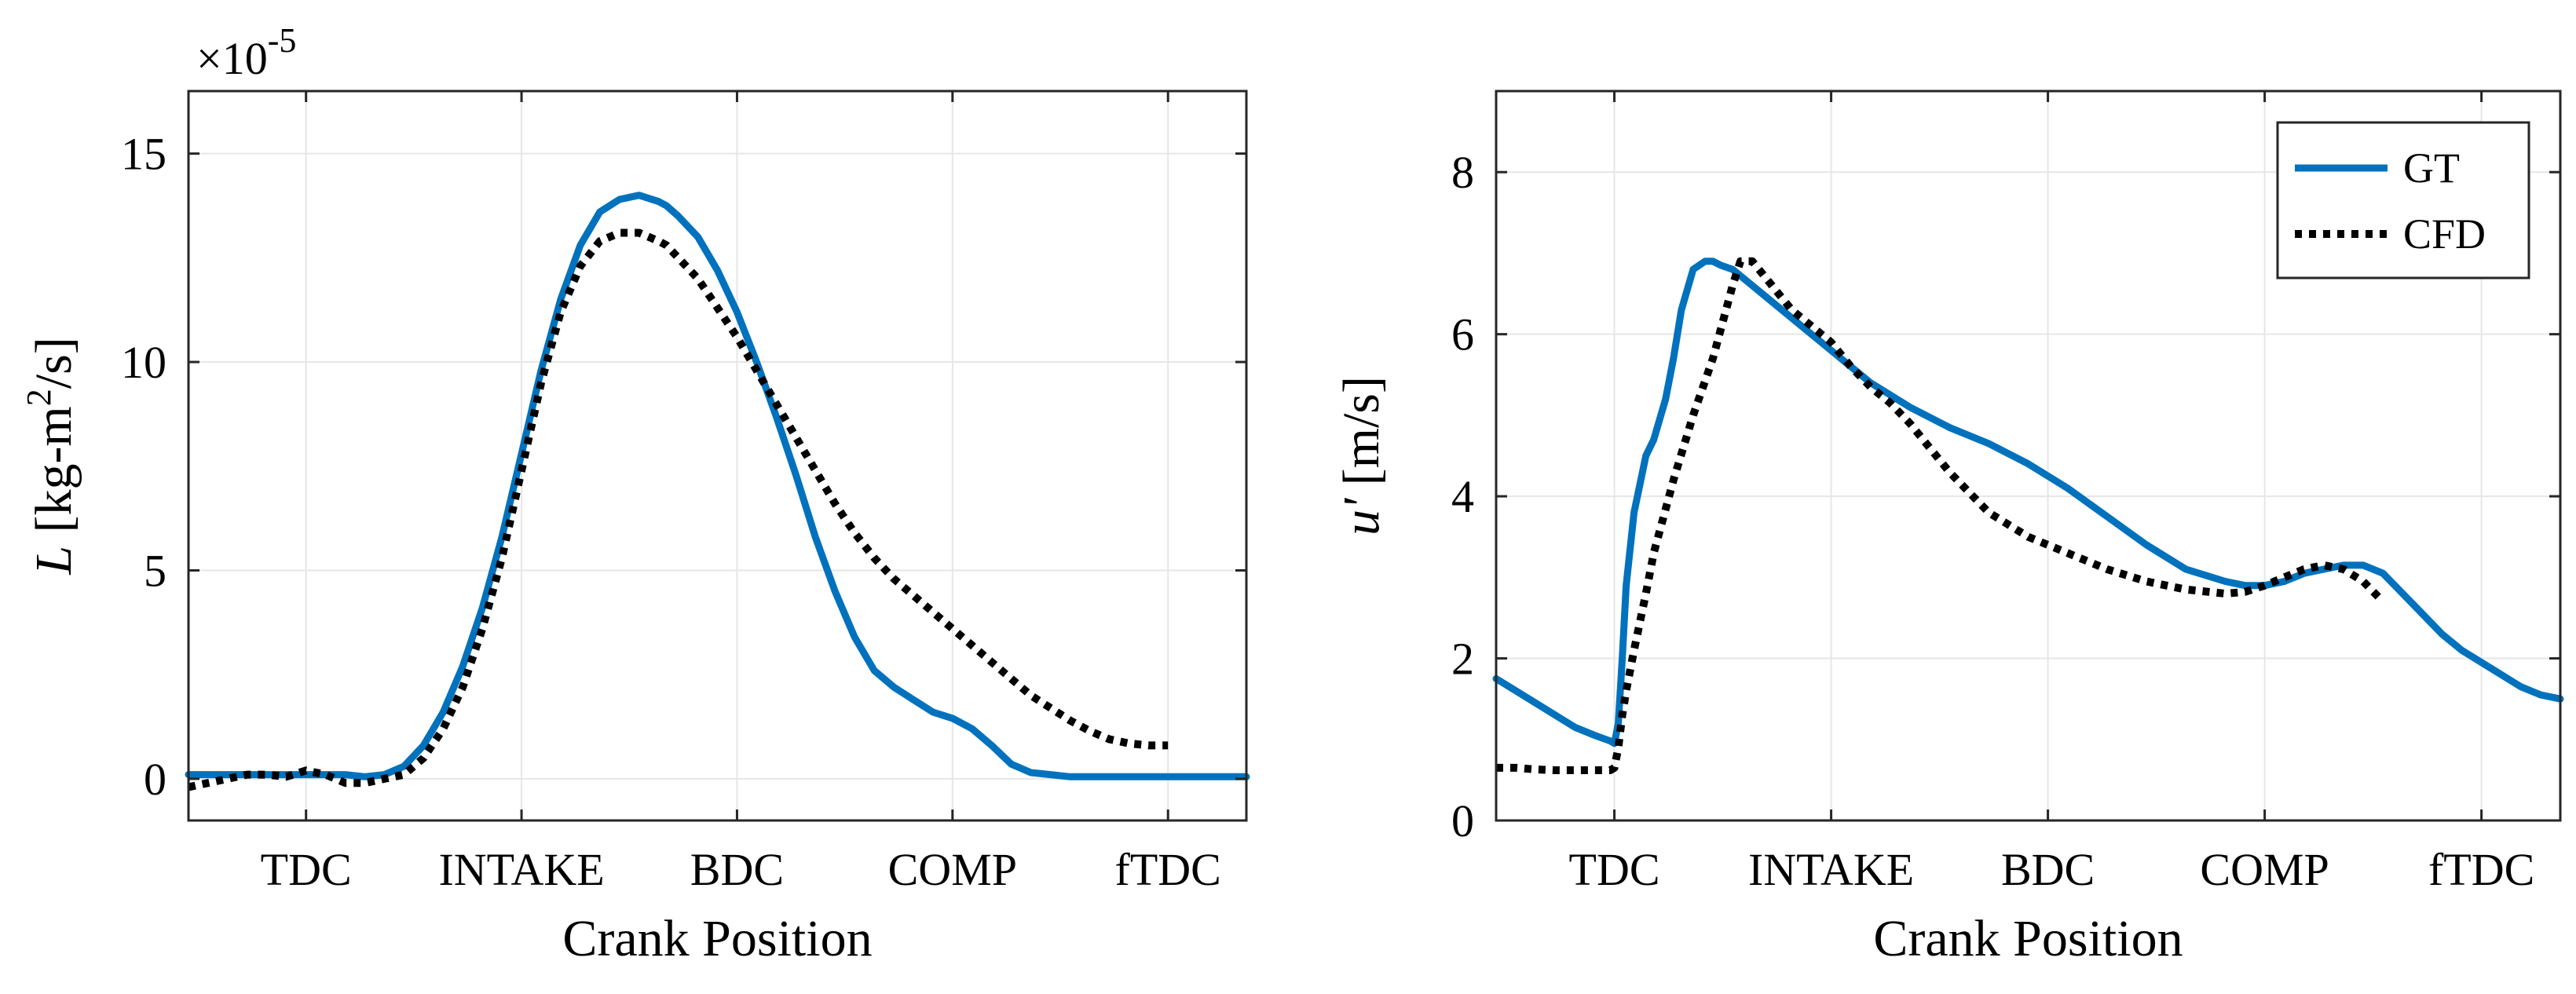 The image size is (2576, 994). What do you see at coordinates (232, 58) in the screenshot?
I see `y-exponent-base: ×10` at bounding box center [232, 58].